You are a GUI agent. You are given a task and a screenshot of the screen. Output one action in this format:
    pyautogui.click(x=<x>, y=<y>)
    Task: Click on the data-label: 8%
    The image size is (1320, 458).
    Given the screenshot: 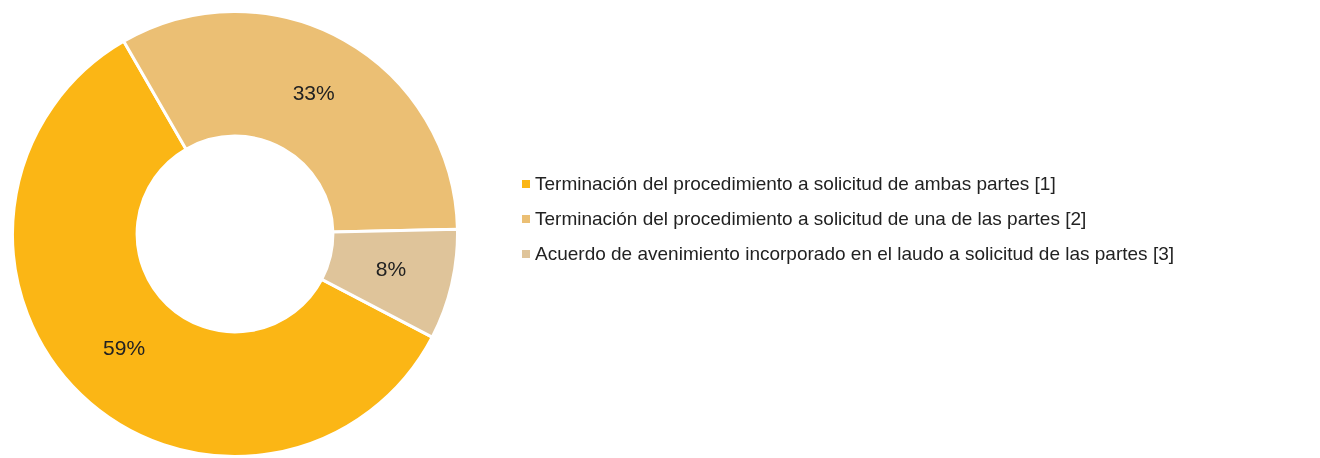 What is the action you would take?
    pyautogui.click(x=391, y=269)
    